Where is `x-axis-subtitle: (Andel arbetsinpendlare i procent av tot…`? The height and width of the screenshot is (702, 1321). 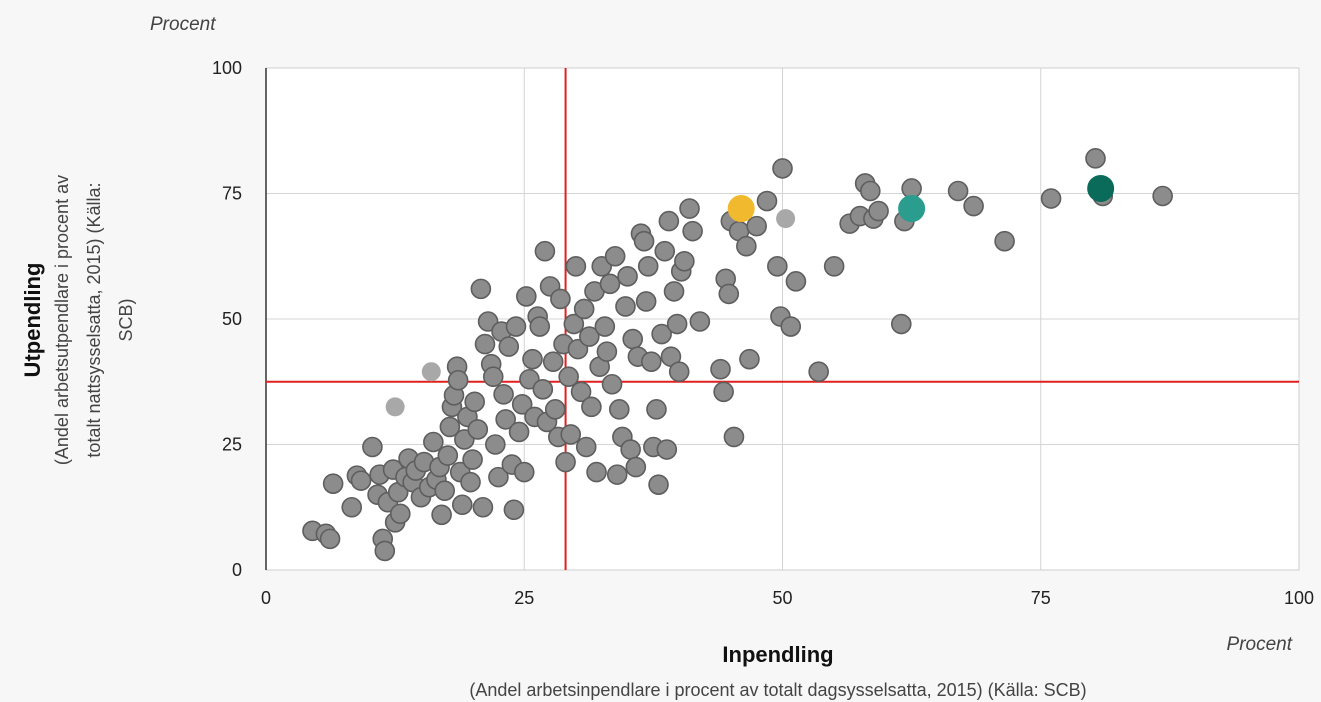
x-axis-subtitle: (Andel arbetsinpendlare i procent av tot… is located at coordinates (777, 690).